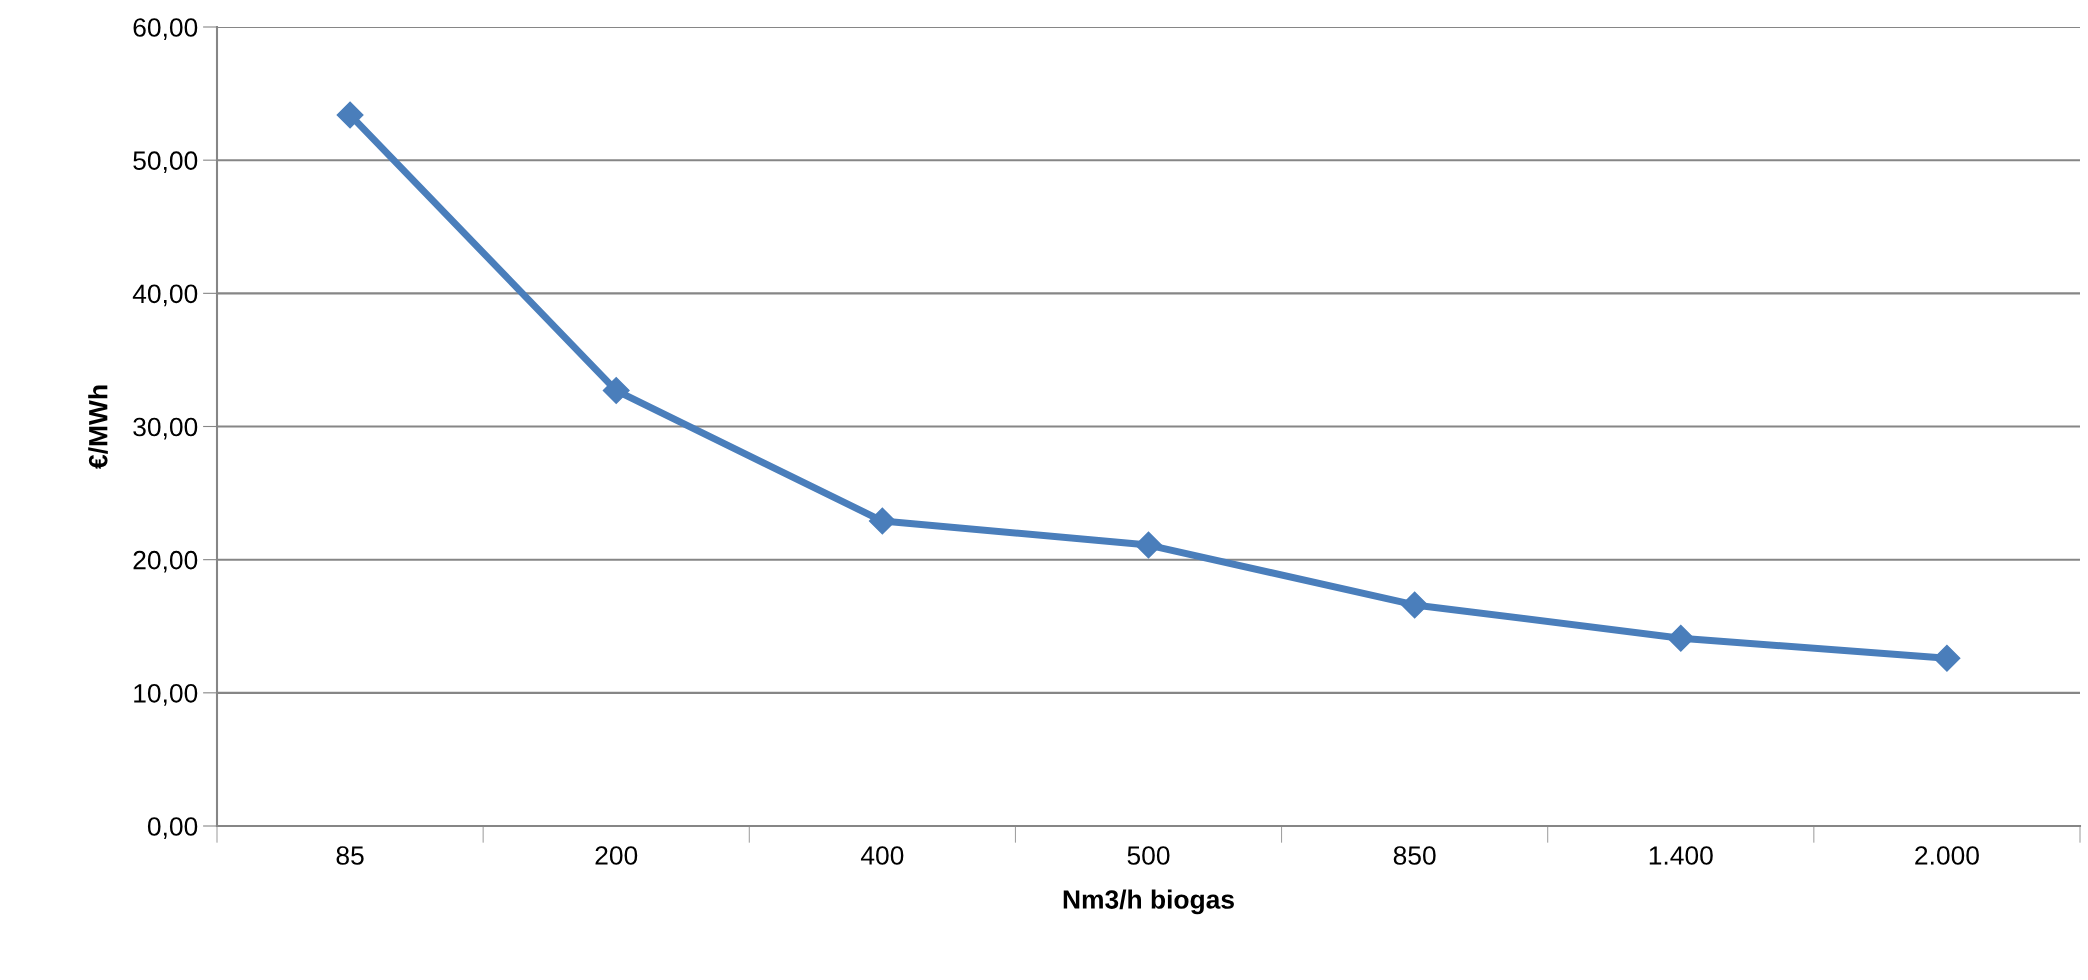 This screenshot has width=2088, height=980. What do you see at coordinates (172, 828) in the screenshot?
I see `y-tick-label: 0,00` at bounding box center [172, 828].